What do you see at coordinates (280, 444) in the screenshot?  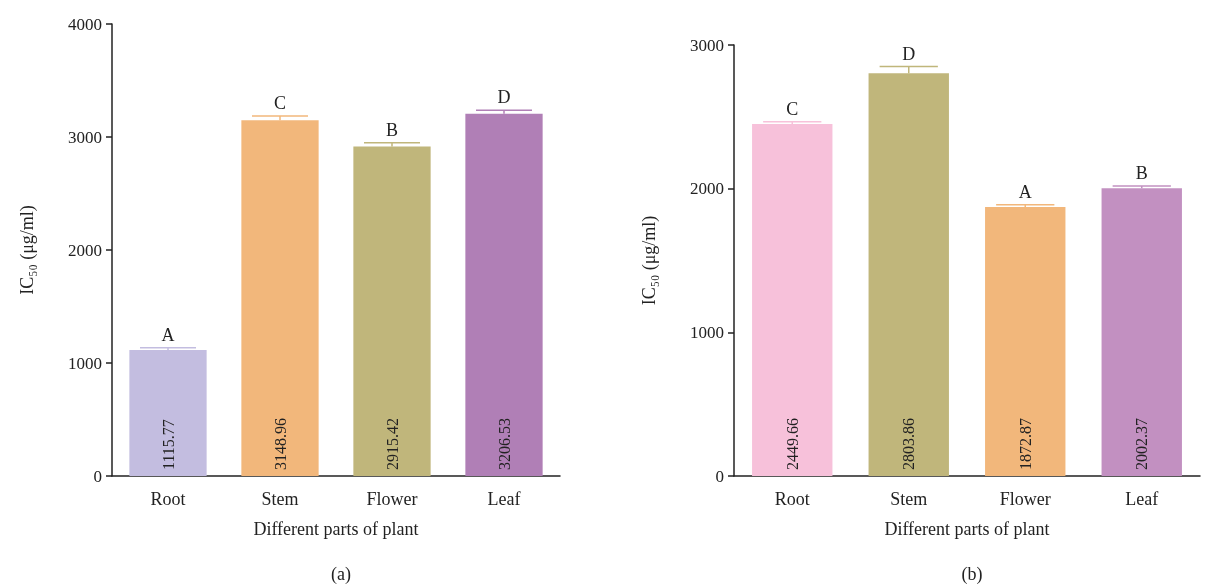 I see `data-label: 3148.96` at bounding box center [280, 444].